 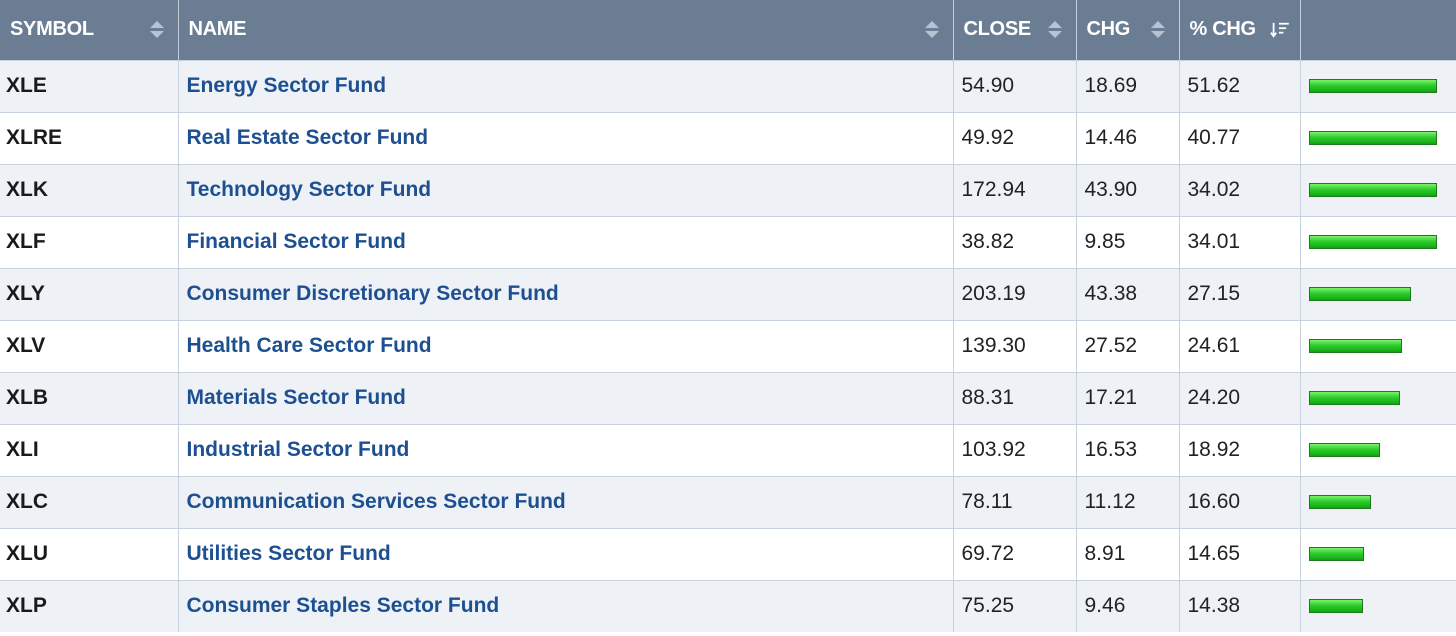 I want to click on chg-cell: 16.53, so click(x=1127, y=449).